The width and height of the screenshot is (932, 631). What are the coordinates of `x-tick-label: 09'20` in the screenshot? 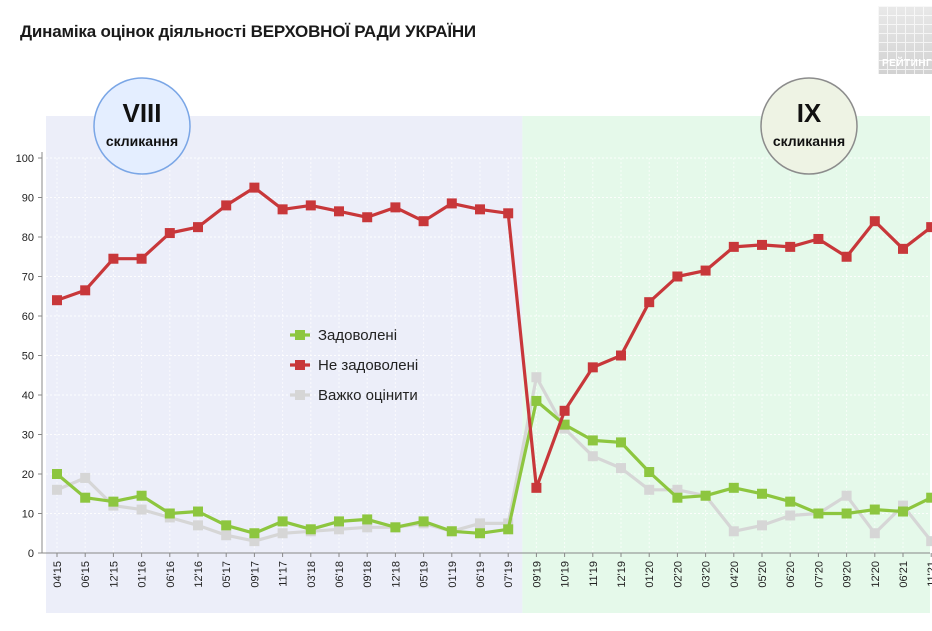 It's located at (848, 574).